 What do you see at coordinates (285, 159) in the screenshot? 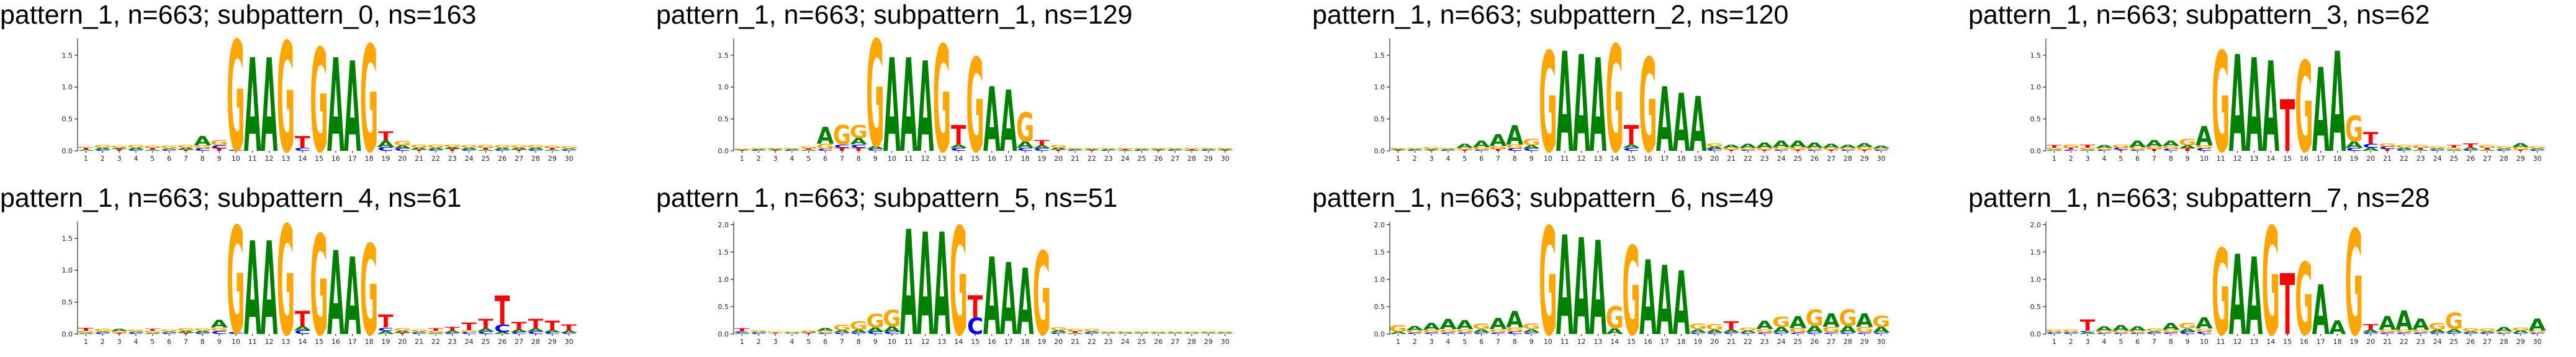
I see `x-tick-label: 13` at bounding box center [285, 159].